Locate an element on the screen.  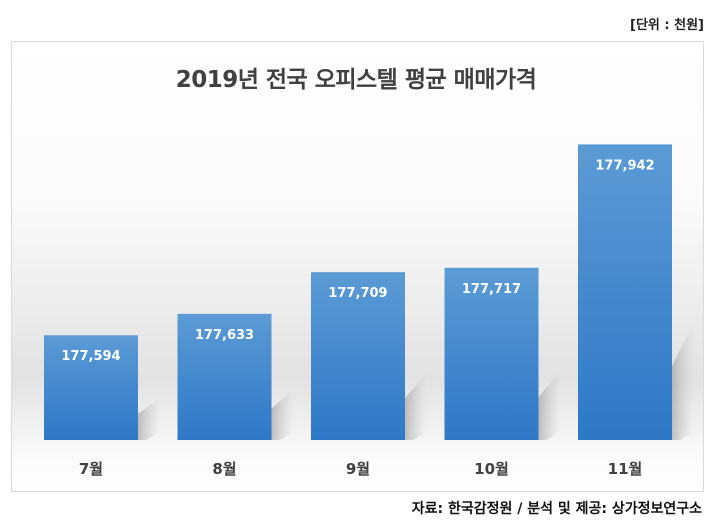
unit-label: [단위 : 천원] is located at coordinates (667, 25).